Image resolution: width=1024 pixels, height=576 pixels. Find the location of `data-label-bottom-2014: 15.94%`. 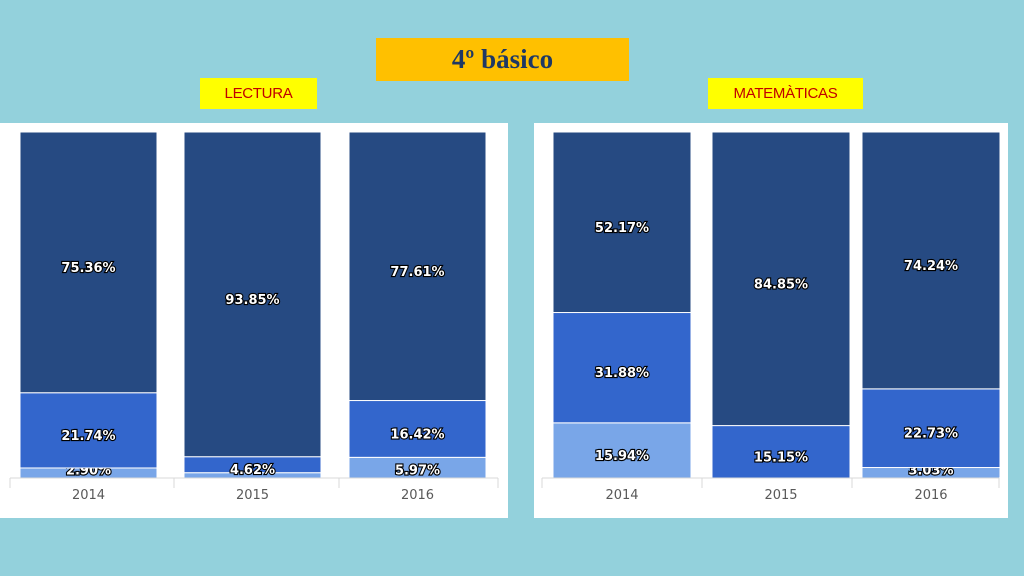

data-label-bottom-2014: 15.94% is located at coordinates (622, 456).